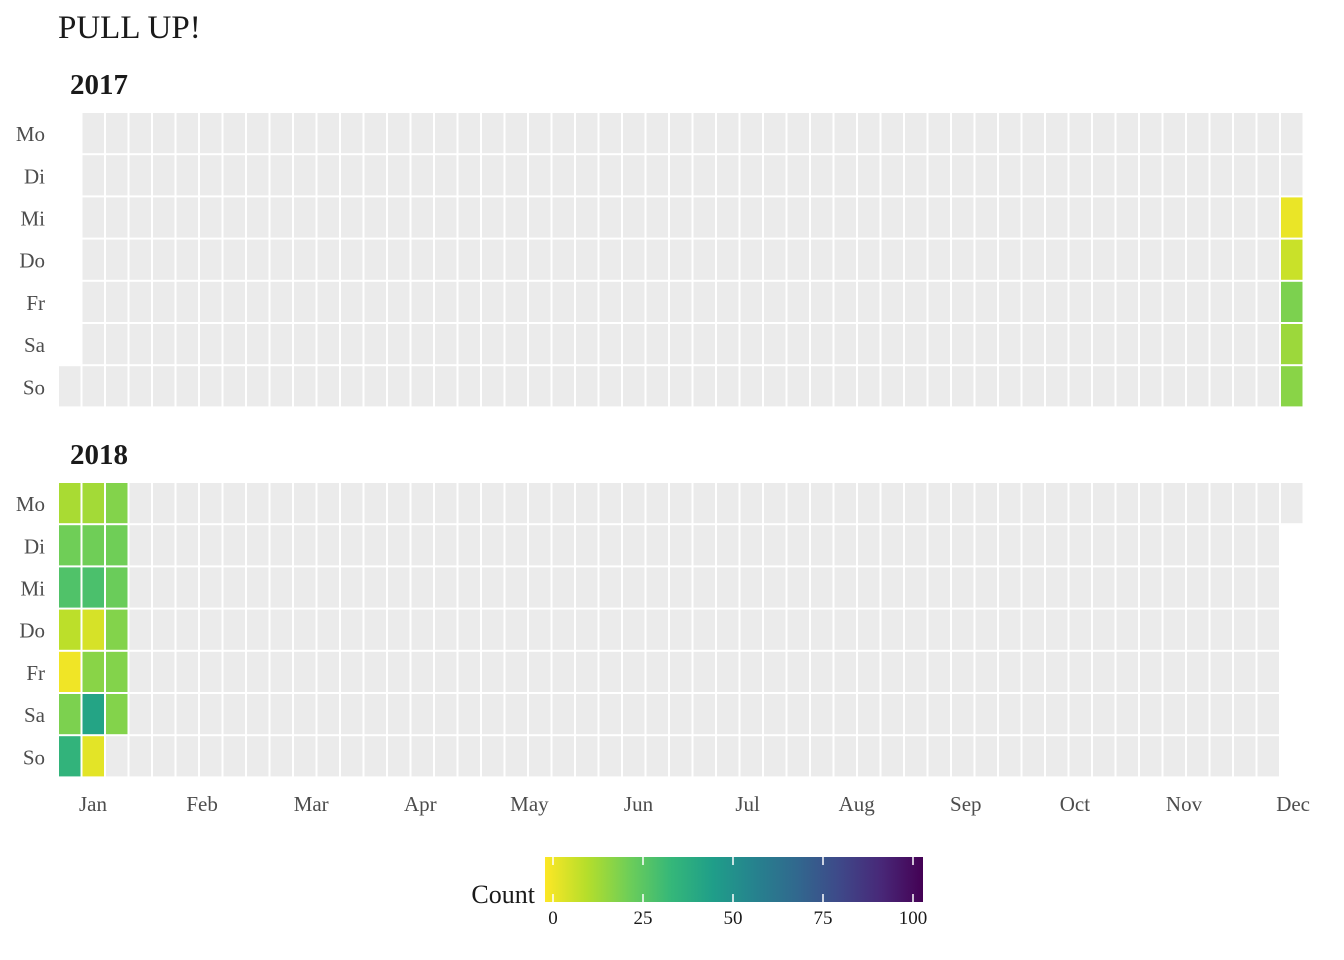  I want to click on weekday-label: Di, so click(34, 176).